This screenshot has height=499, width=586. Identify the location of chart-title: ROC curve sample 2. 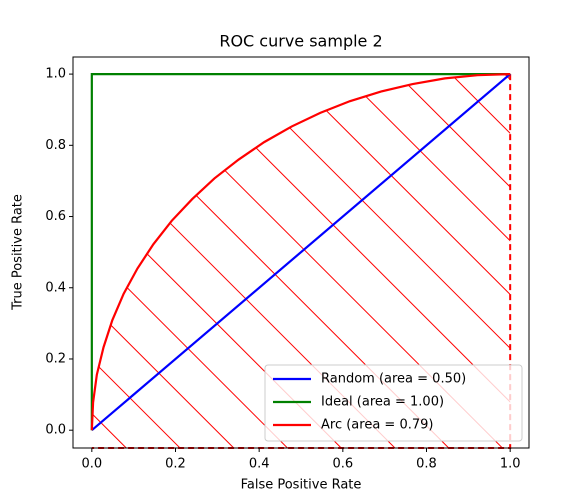
(300, 41).